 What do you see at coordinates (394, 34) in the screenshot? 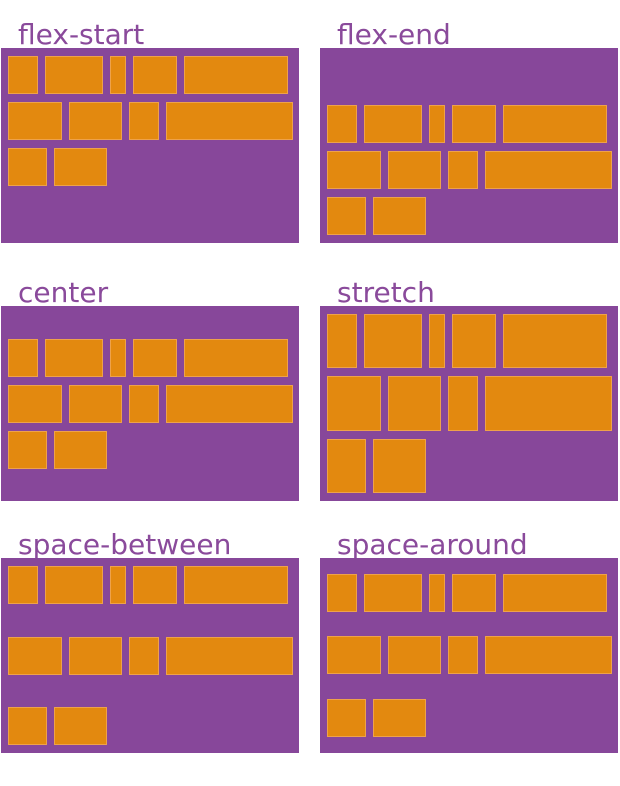
I see `panel-label: flex-end` at bounding box center [394, 34].